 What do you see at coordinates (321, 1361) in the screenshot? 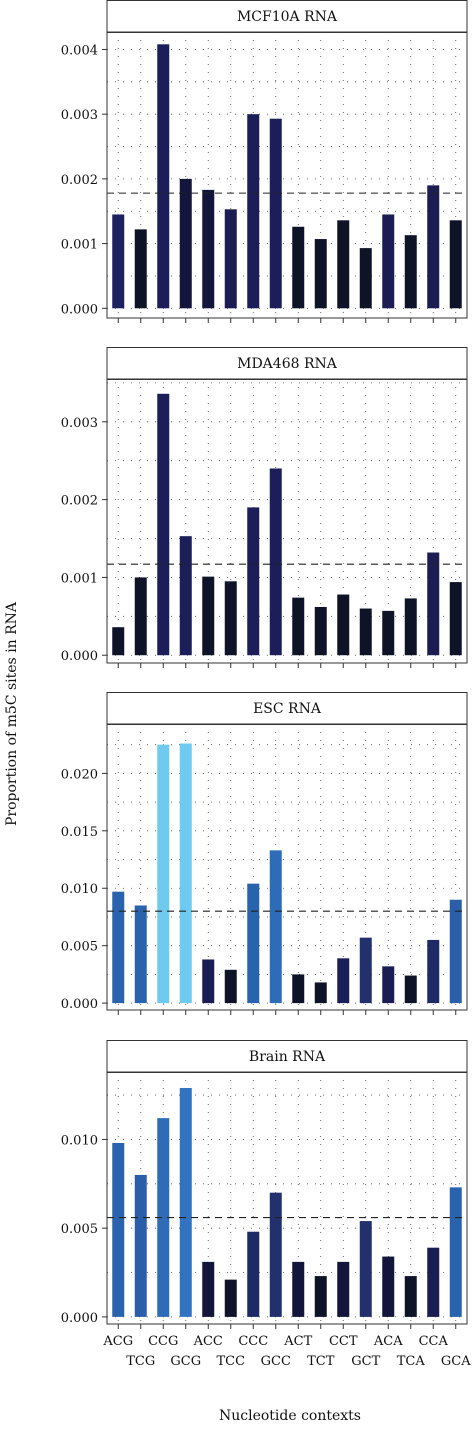
I see `x-tick-label: TCT` at bounding box center [321, 1361].